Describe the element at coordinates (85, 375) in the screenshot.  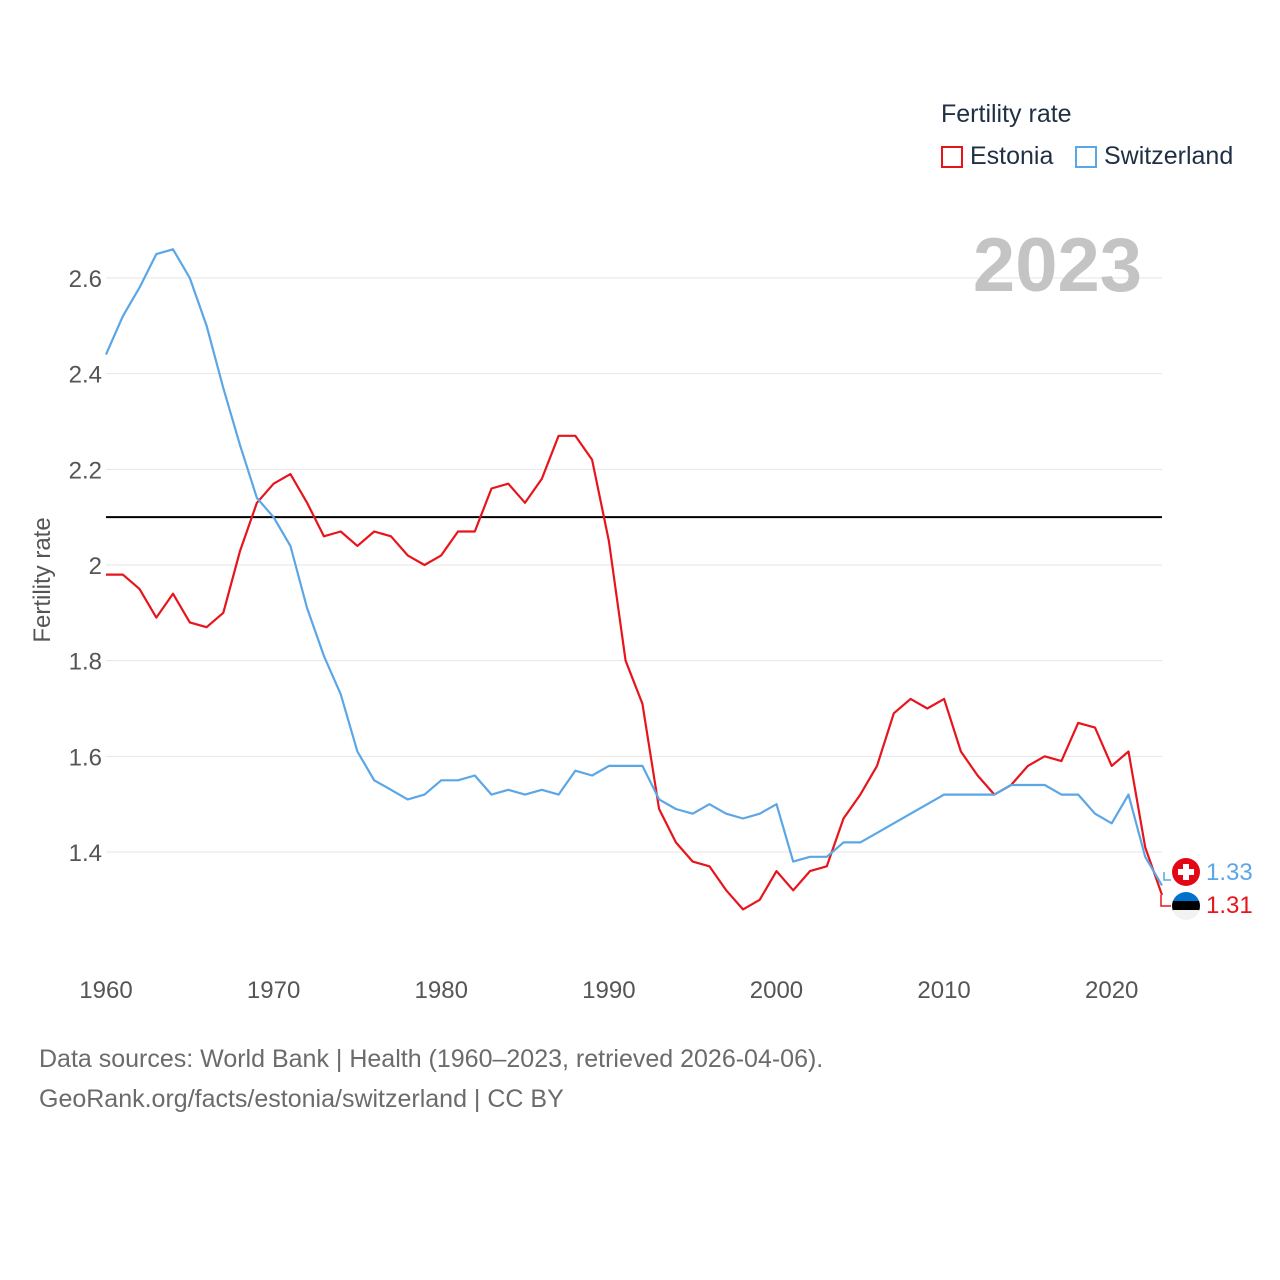
I see `y-tick-label: 2.4` at that location.